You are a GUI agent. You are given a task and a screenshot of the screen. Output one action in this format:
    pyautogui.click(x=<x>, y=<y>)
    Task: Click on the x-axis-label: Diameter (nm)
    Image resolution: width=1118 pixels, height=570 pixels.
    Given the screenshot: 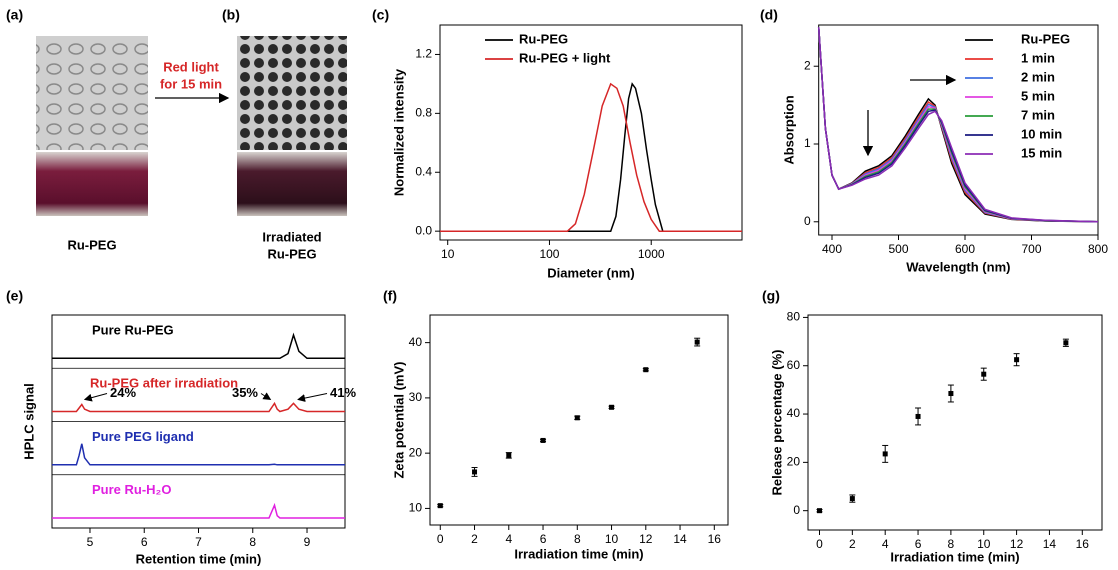 What is the action you would take?
    pyautogui.click(x=590, y=272)
    